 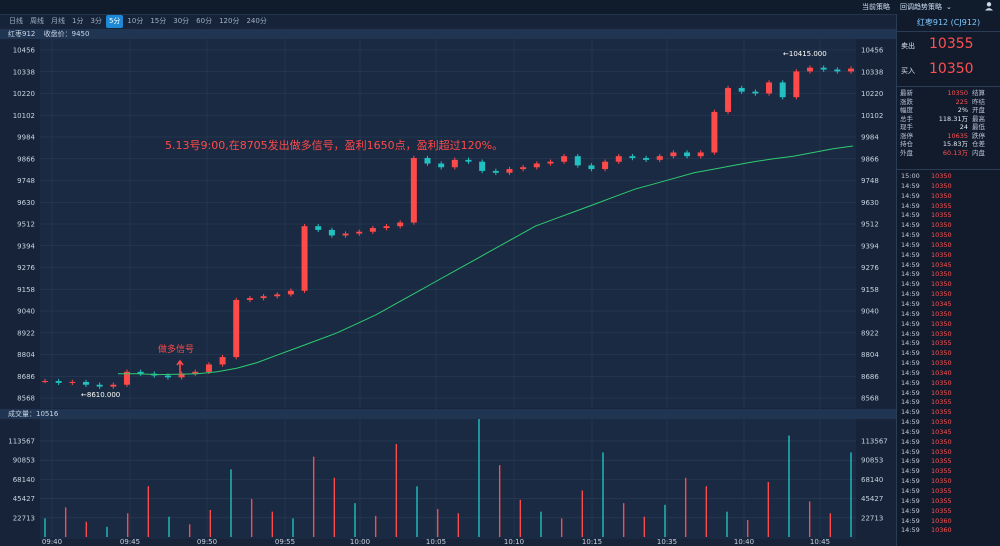 I want to click on period-tab-5: 5分, so click(x=114, y=21).